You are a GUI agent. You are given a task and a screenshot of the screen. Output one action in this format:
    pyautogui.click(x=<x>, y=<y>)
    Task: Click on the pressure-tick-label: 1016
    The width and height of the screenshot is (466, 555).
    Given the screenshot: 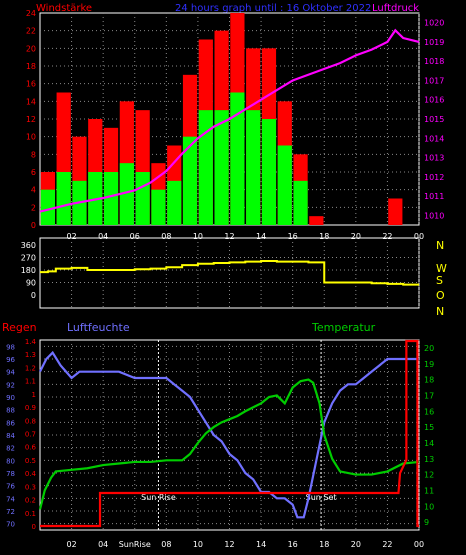 What is the action you would take?
    pyautogui.click(x=434, y=100)
    